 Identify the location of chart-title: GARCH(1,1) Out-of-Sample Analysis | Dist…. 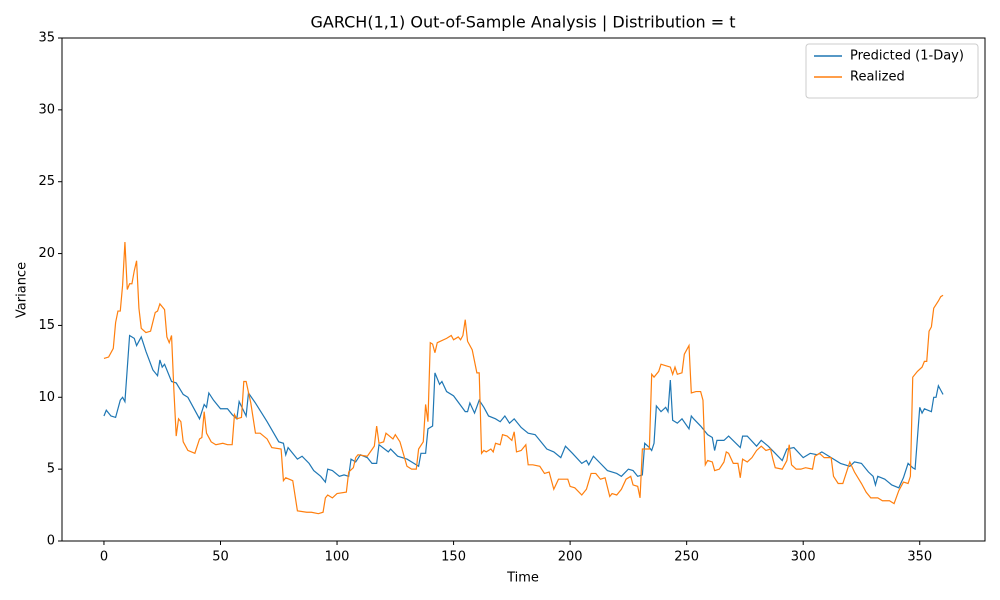
(522, 22).